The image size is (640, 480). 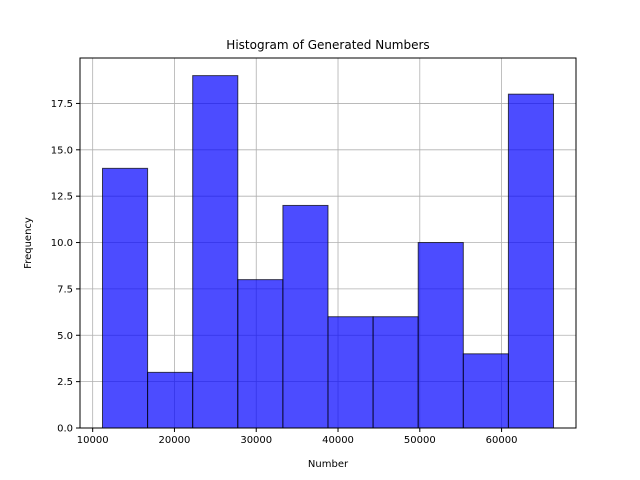 What do you see at coordinates (65, 267) in the screenshot?
I see `y-axis-ticks: 0.0 2.5 5.0 7.5 10.0 12.5 15.0 17.5` at bounding box center [65, 267].